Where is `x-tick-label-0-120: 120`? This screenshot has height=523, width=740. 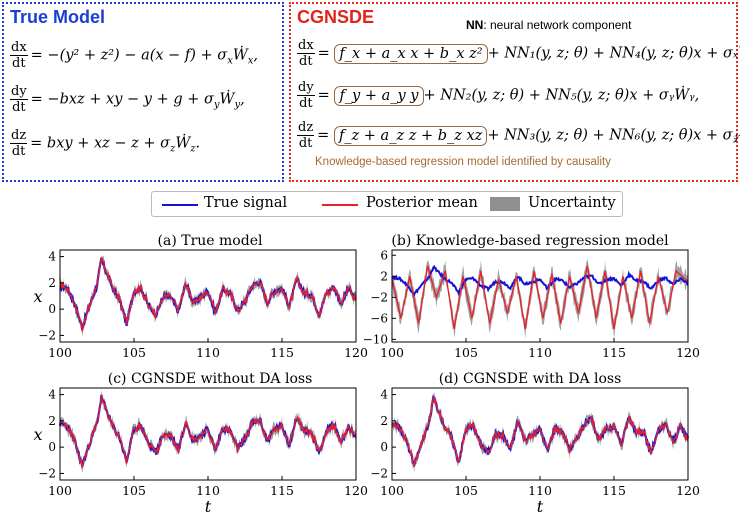 x-tick-label-0-120: 120 is located at coordinates (356, 352).